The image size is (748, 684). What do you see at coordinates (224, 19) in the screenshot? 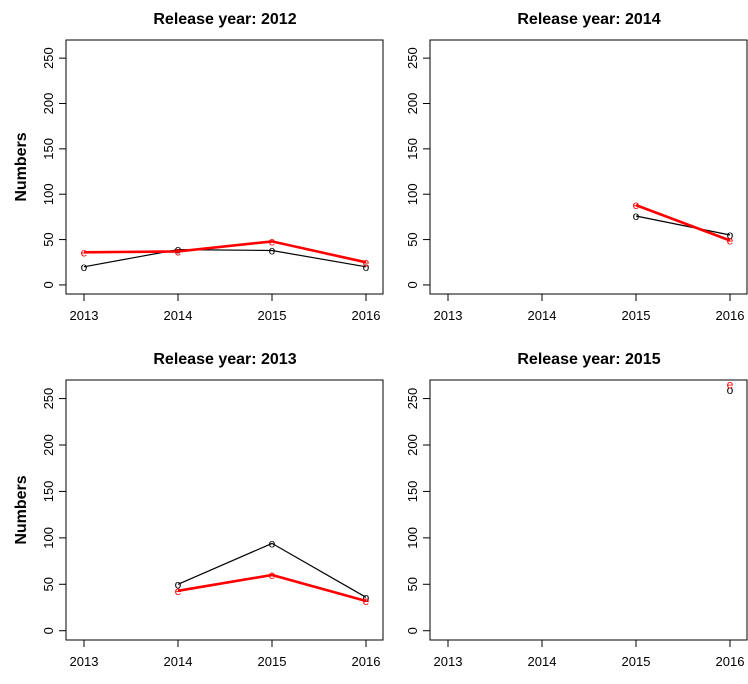
I see `panel-title: Release year: 2012` at bounding box center [224, 19].